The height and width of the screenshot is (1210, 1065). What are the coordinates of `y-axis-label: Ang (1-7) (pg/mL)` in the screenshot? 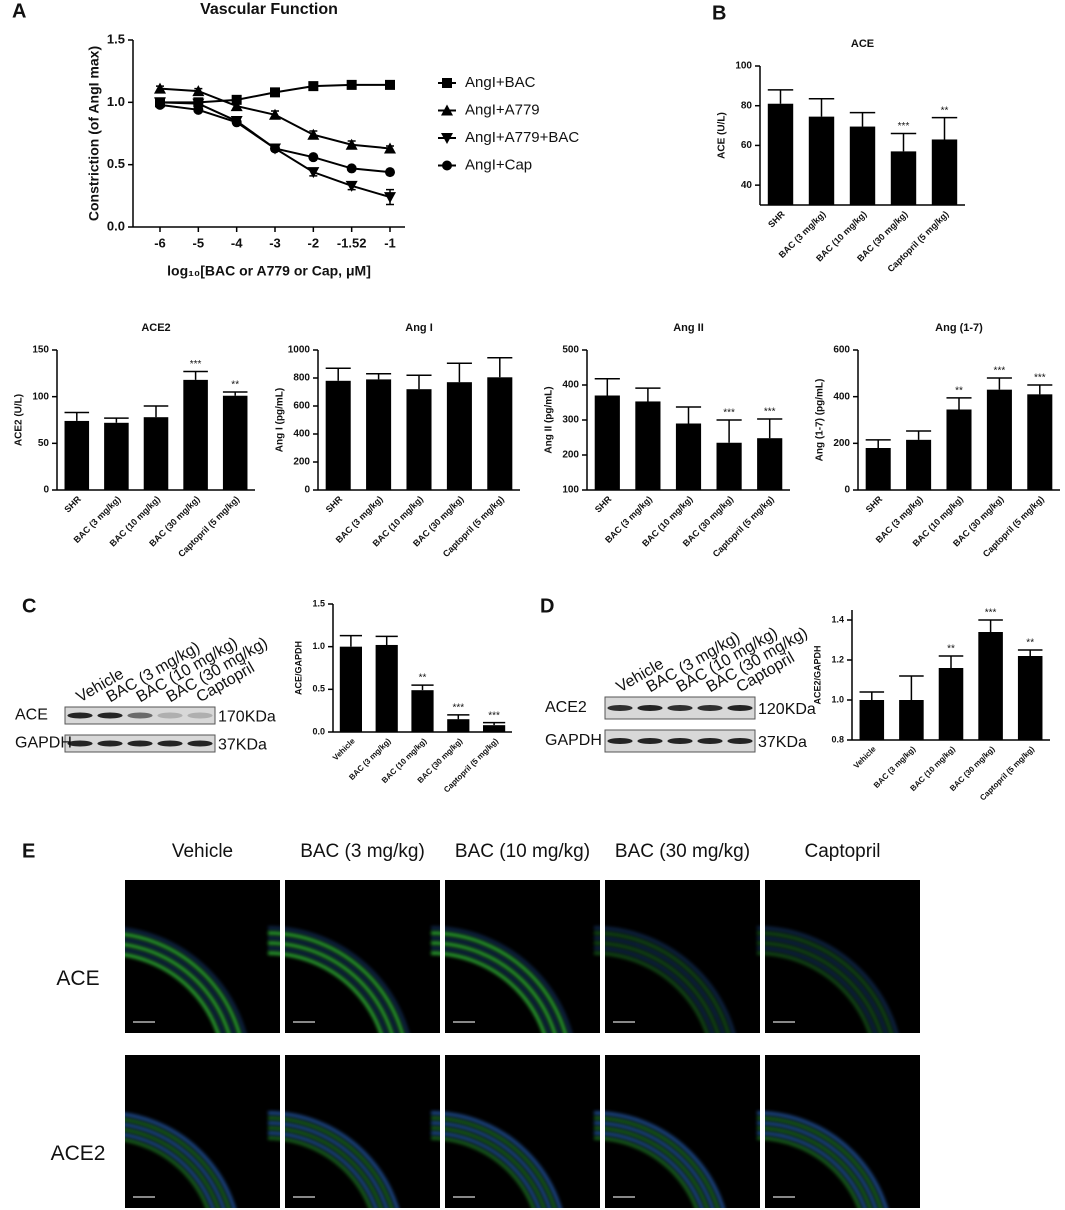 It's located at (820, 420).